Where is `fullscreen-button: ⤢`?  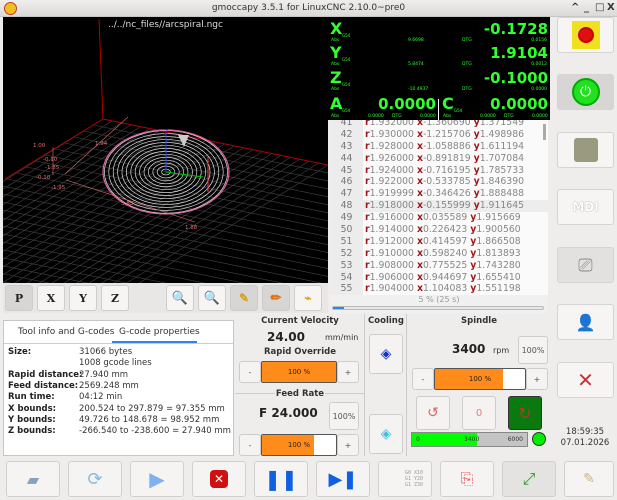 fullscreen-button: ⤢ is located at coordinates (529, 479).